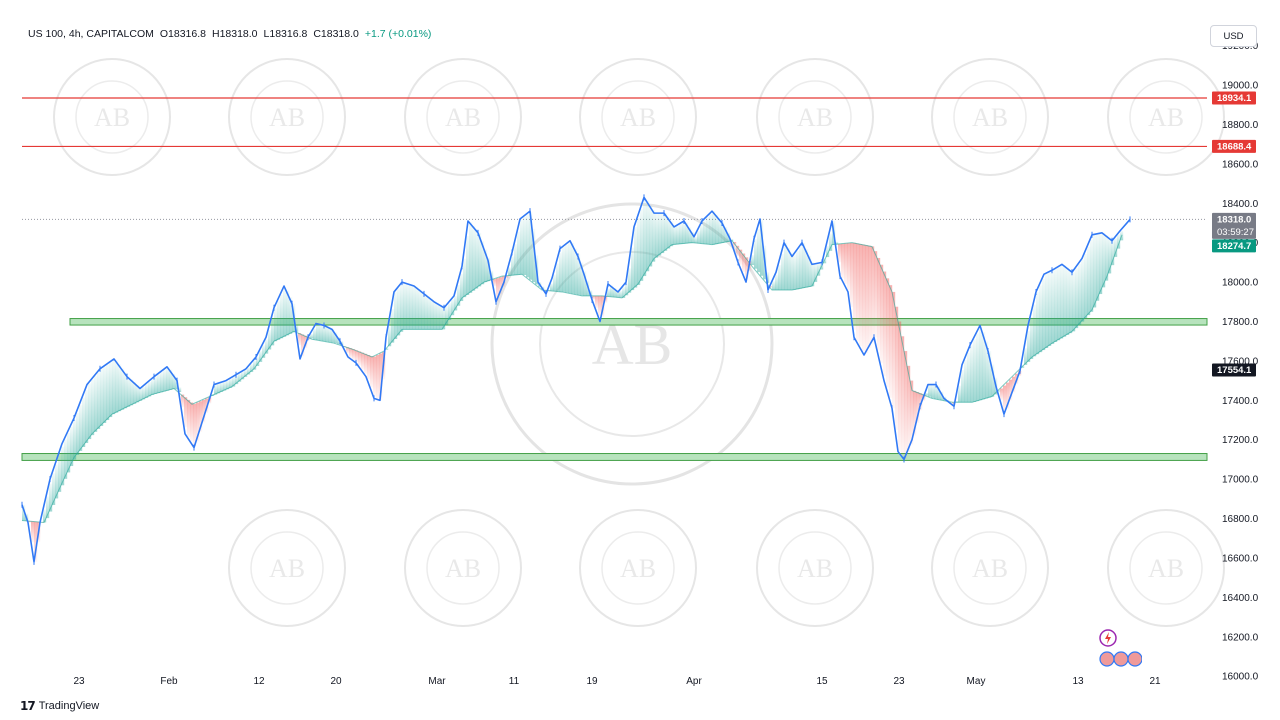 This screenshot has width=1280, height=720. I want to click on x-tick-label: 21, so click(1155, 681).